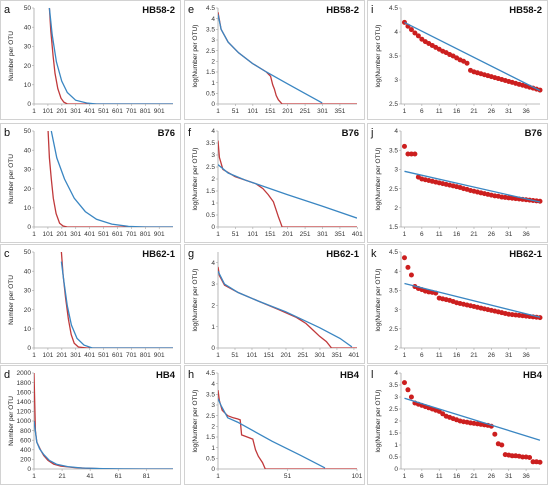  What do you see at coordinates (274, 60) in the screenshot?
I see `panel-border` at bounding box center [274, 60].